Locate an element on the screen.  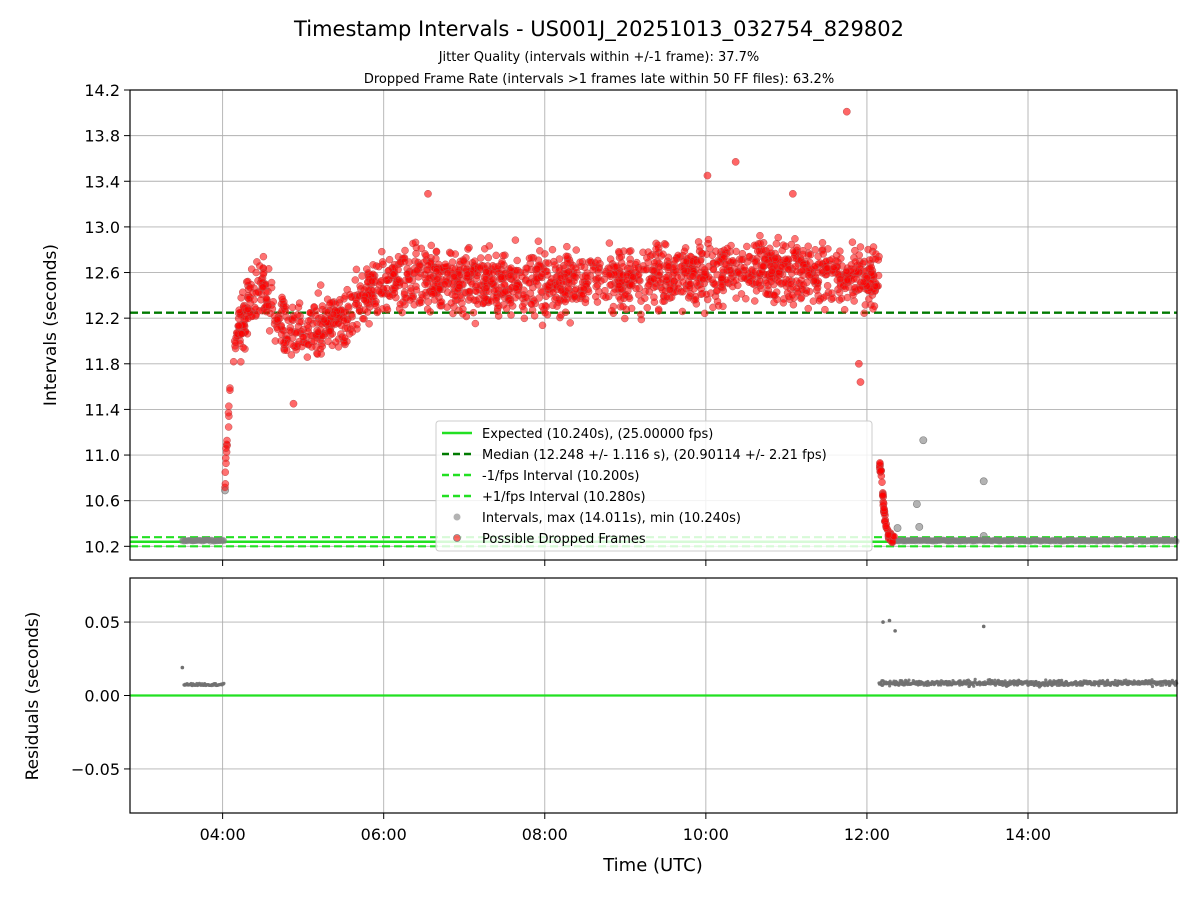
x-tick-label: 14:00 is located at coordinates (1028, 834).